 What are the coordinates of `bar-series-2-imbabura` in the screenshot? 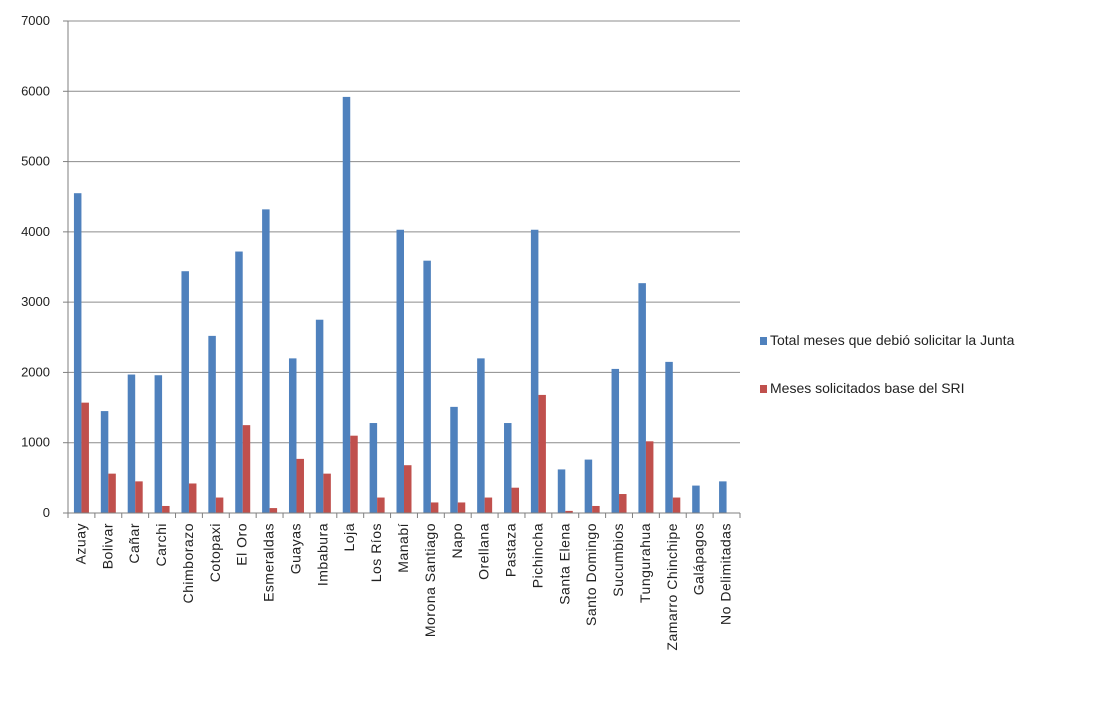 It's located at (327, 493).